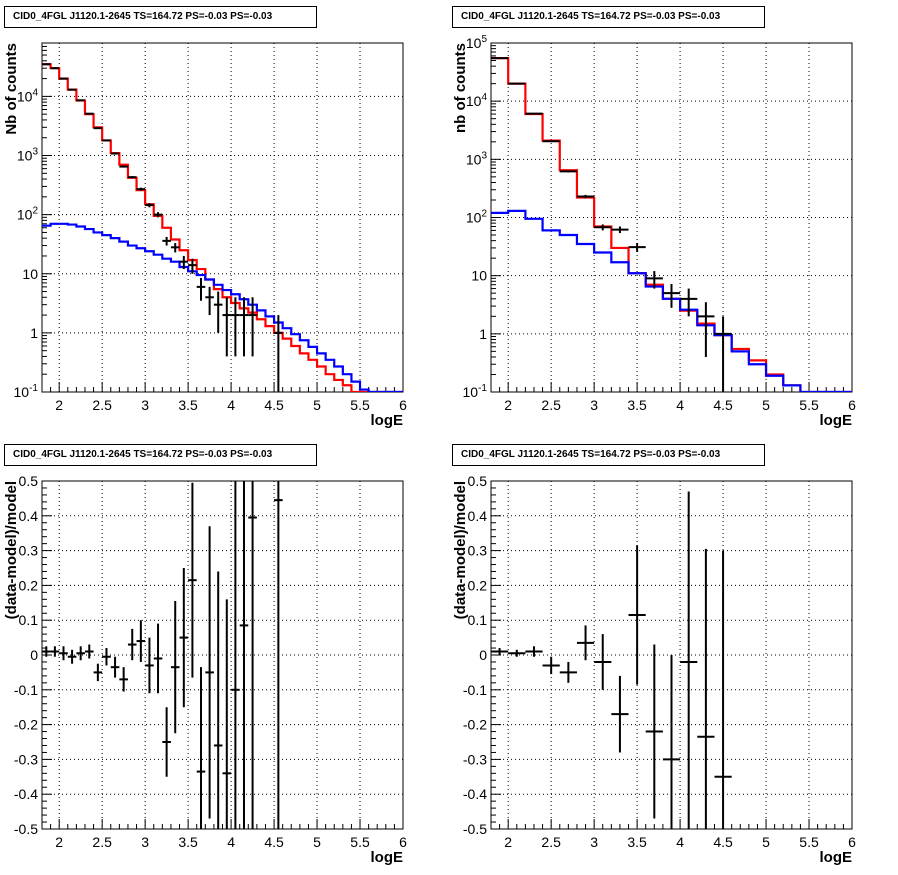 Image resolution: width=898 pixels, height=875 pixels. I want to click on y-tick-label: 0.2, so click(478, 585).